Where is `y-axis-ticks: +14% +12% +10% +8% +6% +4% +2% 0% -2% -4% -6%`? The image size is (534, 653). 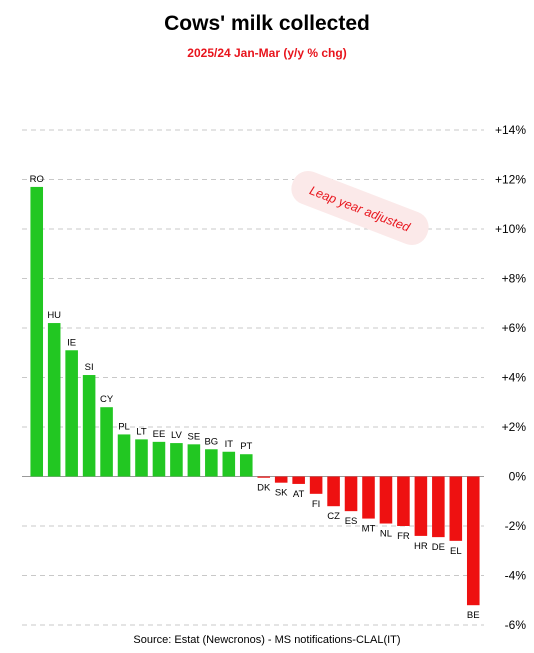 y-axis-ticks: +14% +12% +10% +8% +6% +4% +2% 0% -2% -4% -6% is located at coordinates (510, 377).